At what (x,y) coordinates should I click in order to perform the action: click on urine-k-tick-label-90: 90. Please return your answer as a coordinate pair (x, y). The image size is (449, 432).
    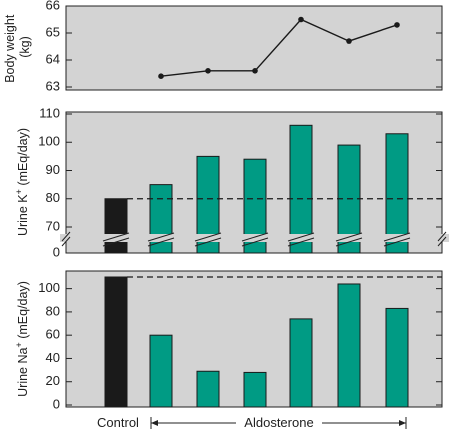
    Looking at the image, I should click on (53, 169).